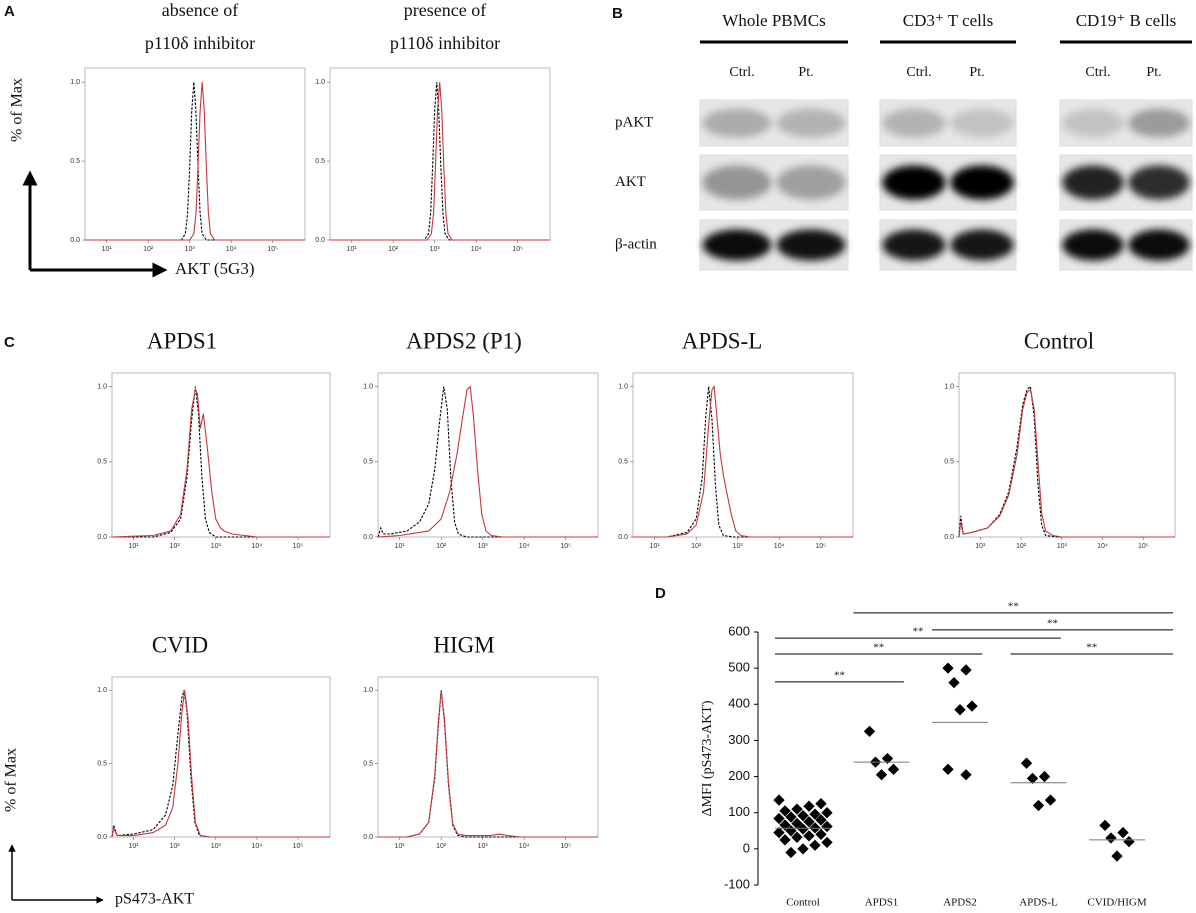 The image size is (1196, 913). What do you see at coordinates (746, 847) in the screenshot?
I see `y-tick-label: 0` at bounding box center [746, 847].